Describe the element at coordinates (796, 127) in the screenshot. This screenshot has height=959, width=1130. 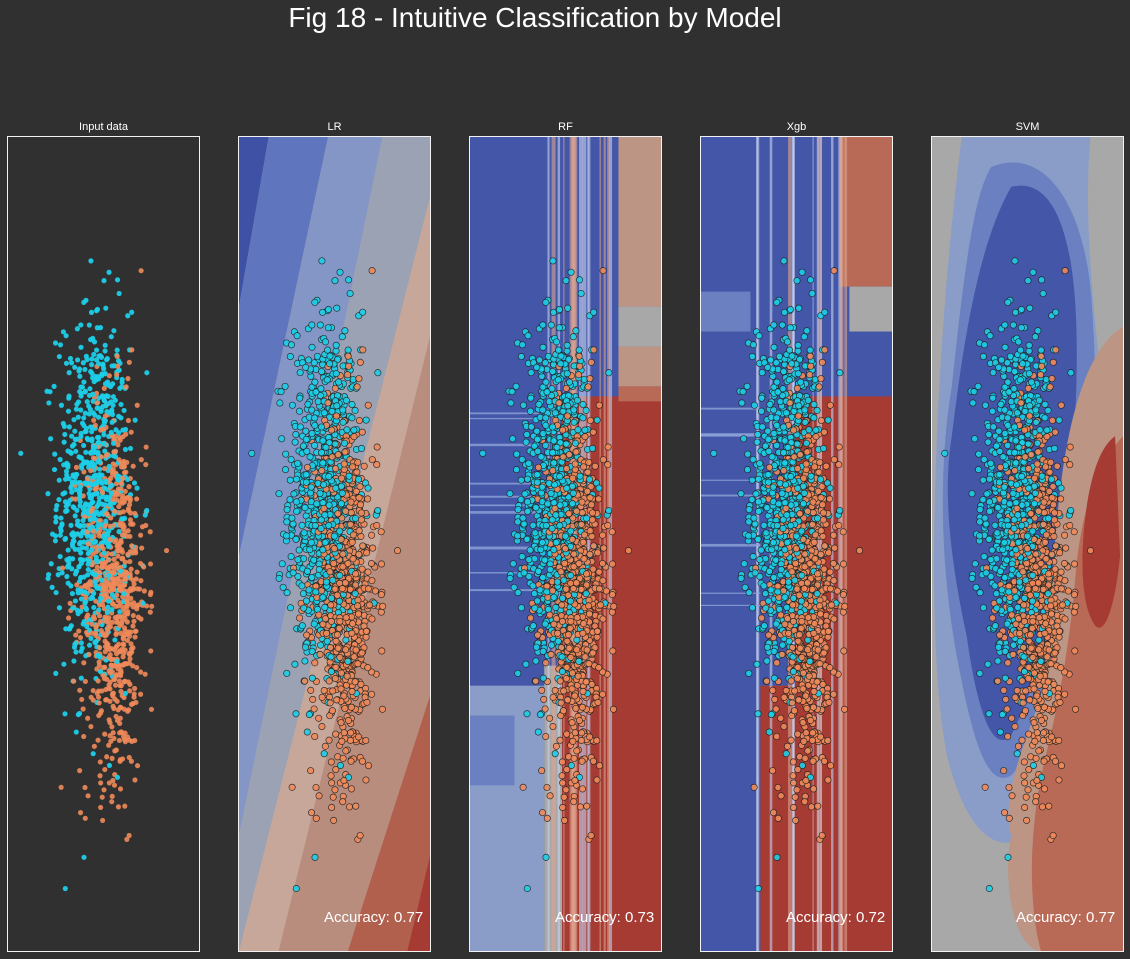
I see `panel-title-xgb: Xgb` at that location.